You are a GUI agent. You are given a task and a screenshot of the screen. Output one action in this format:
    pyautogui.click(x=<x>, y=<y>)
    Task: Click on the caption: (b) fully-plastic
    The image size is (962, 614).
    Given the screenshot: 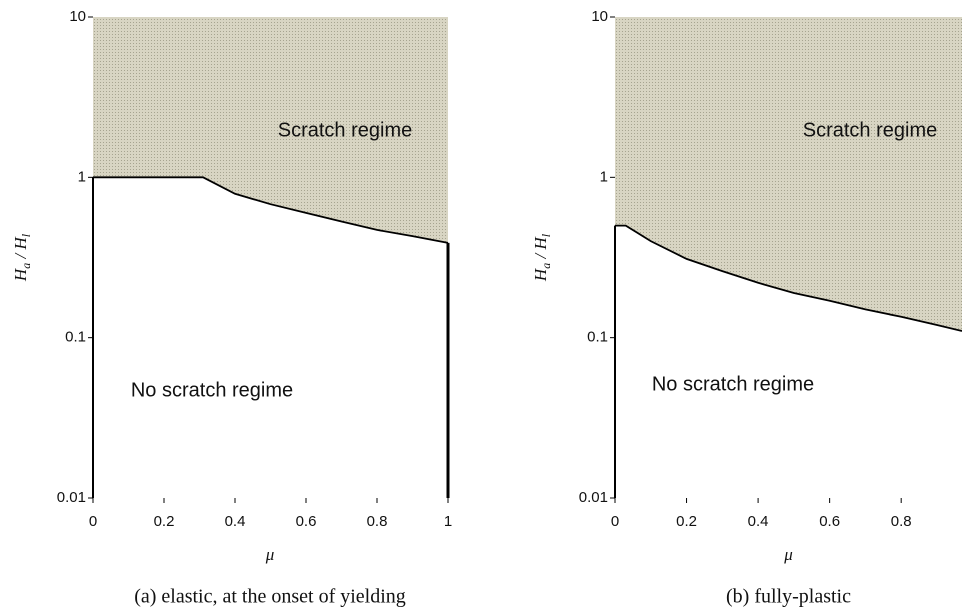 What is the action you would take?
    pyautogui.click(x=788, y=597)
    